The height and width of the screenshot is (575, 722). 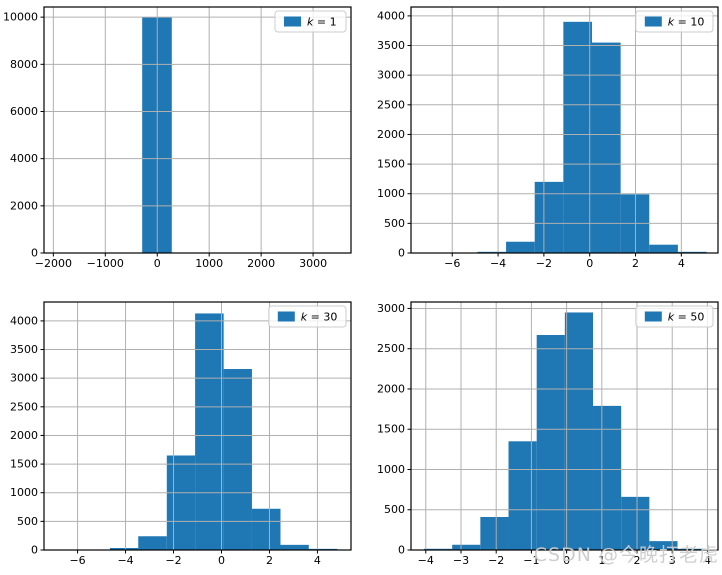 What do you see at coordinates (24, 349) in the screenshot?
I see `y-tick-label: 3500` at bounding box center [24, 349].